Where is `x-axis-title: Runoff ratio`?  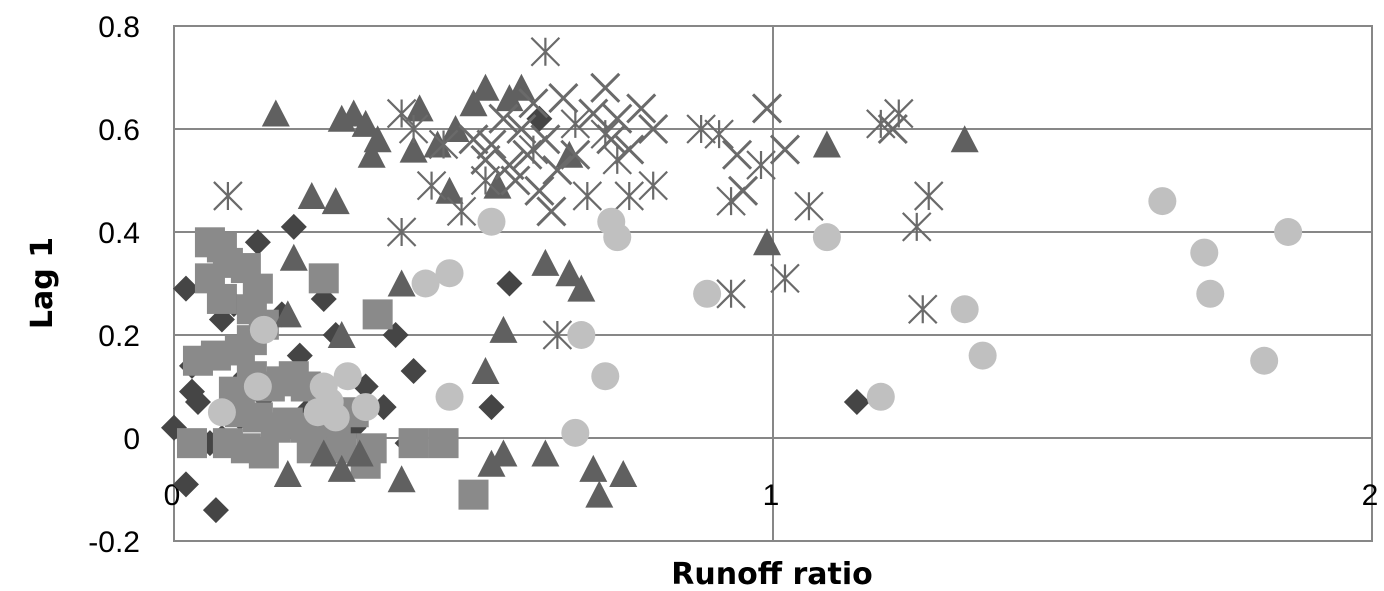 x-axis-title: Runoff ratio is located at coordinates (771, 574).